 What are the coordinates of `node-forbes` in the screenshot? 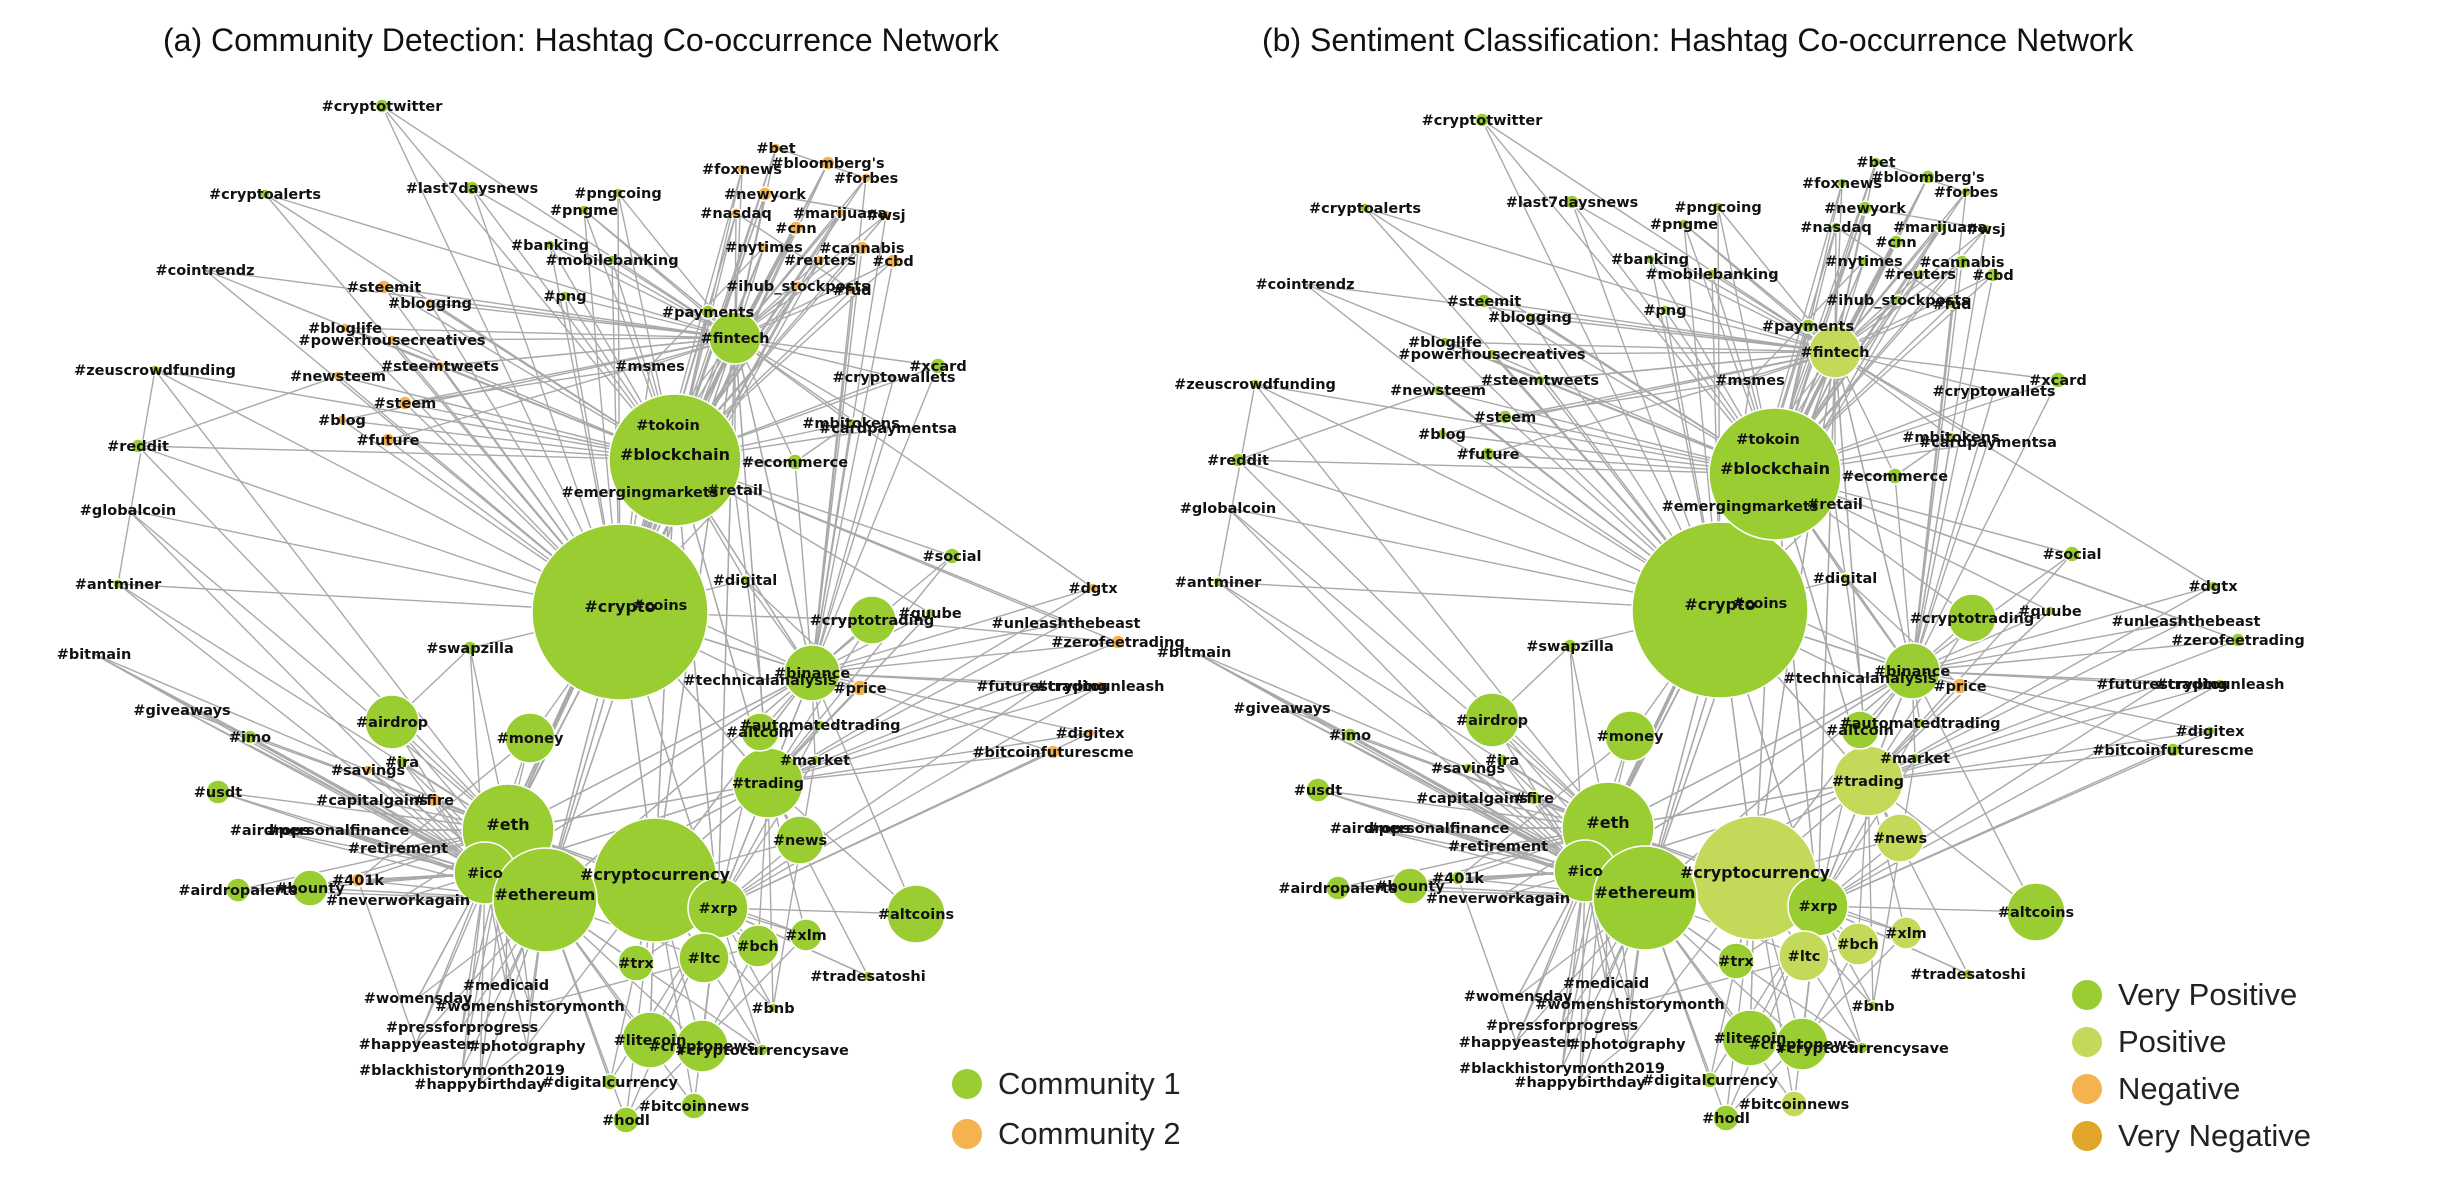 It's located at (1966, 192).